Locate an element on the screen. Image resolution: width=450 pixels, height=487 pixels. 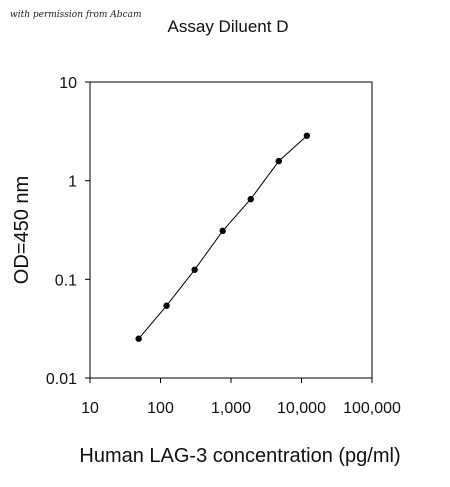
x-tick-label: 10 is located at coordinates (90, 408).